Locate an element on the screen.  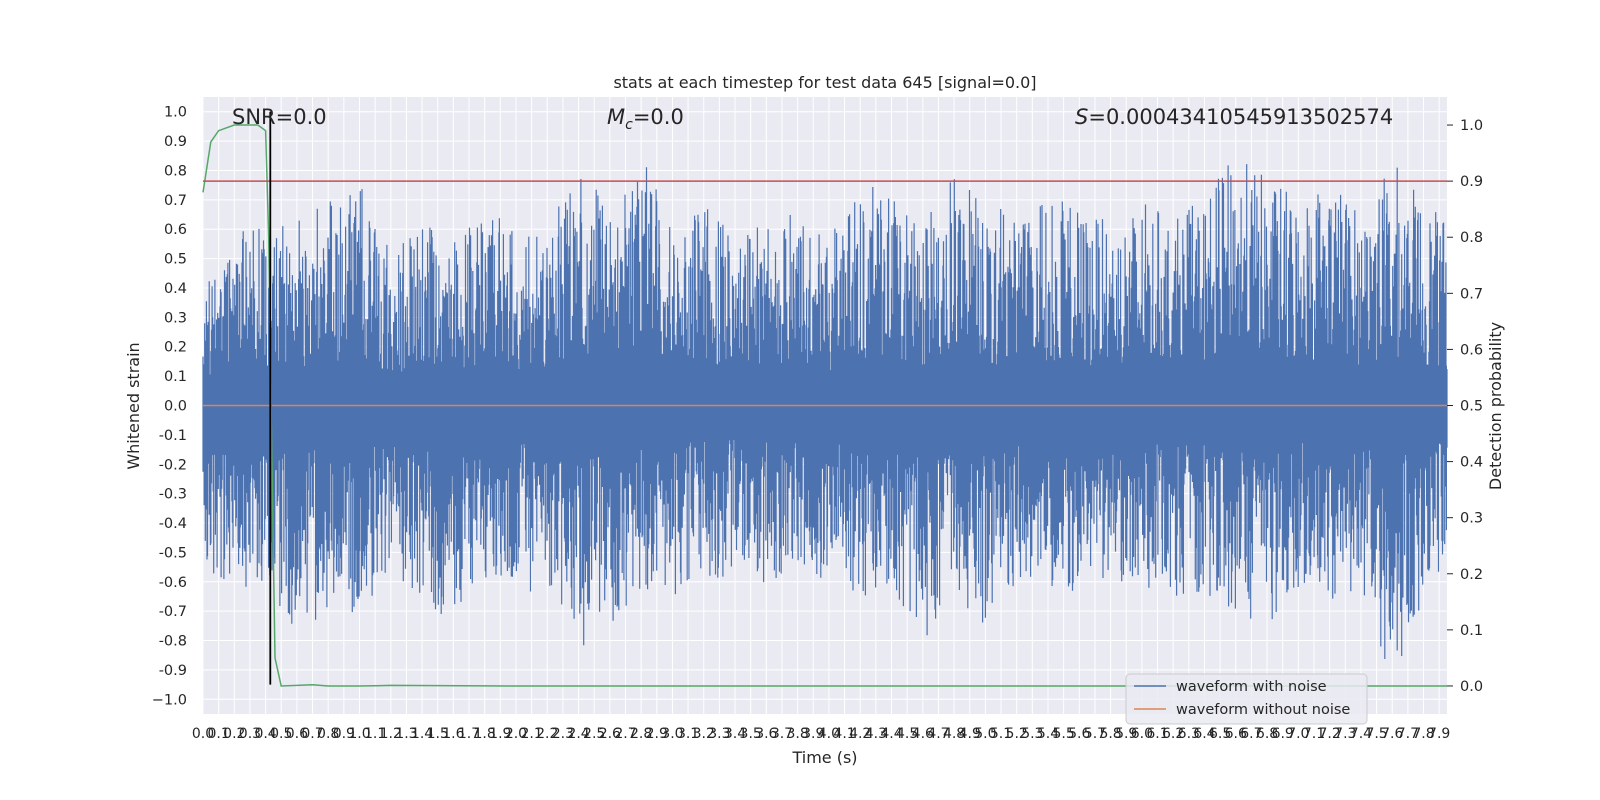
x-tick-label: 5.1 is located at coordinates (1001, 734).